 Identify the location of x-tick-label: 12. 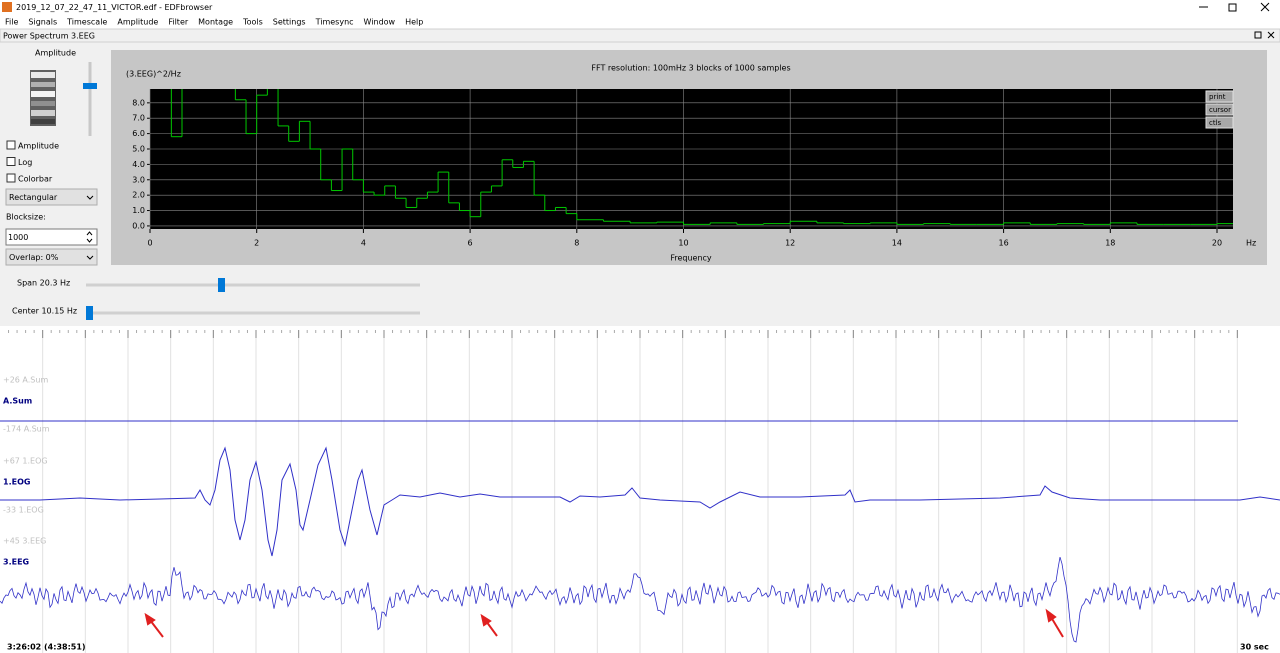
(790, 243).